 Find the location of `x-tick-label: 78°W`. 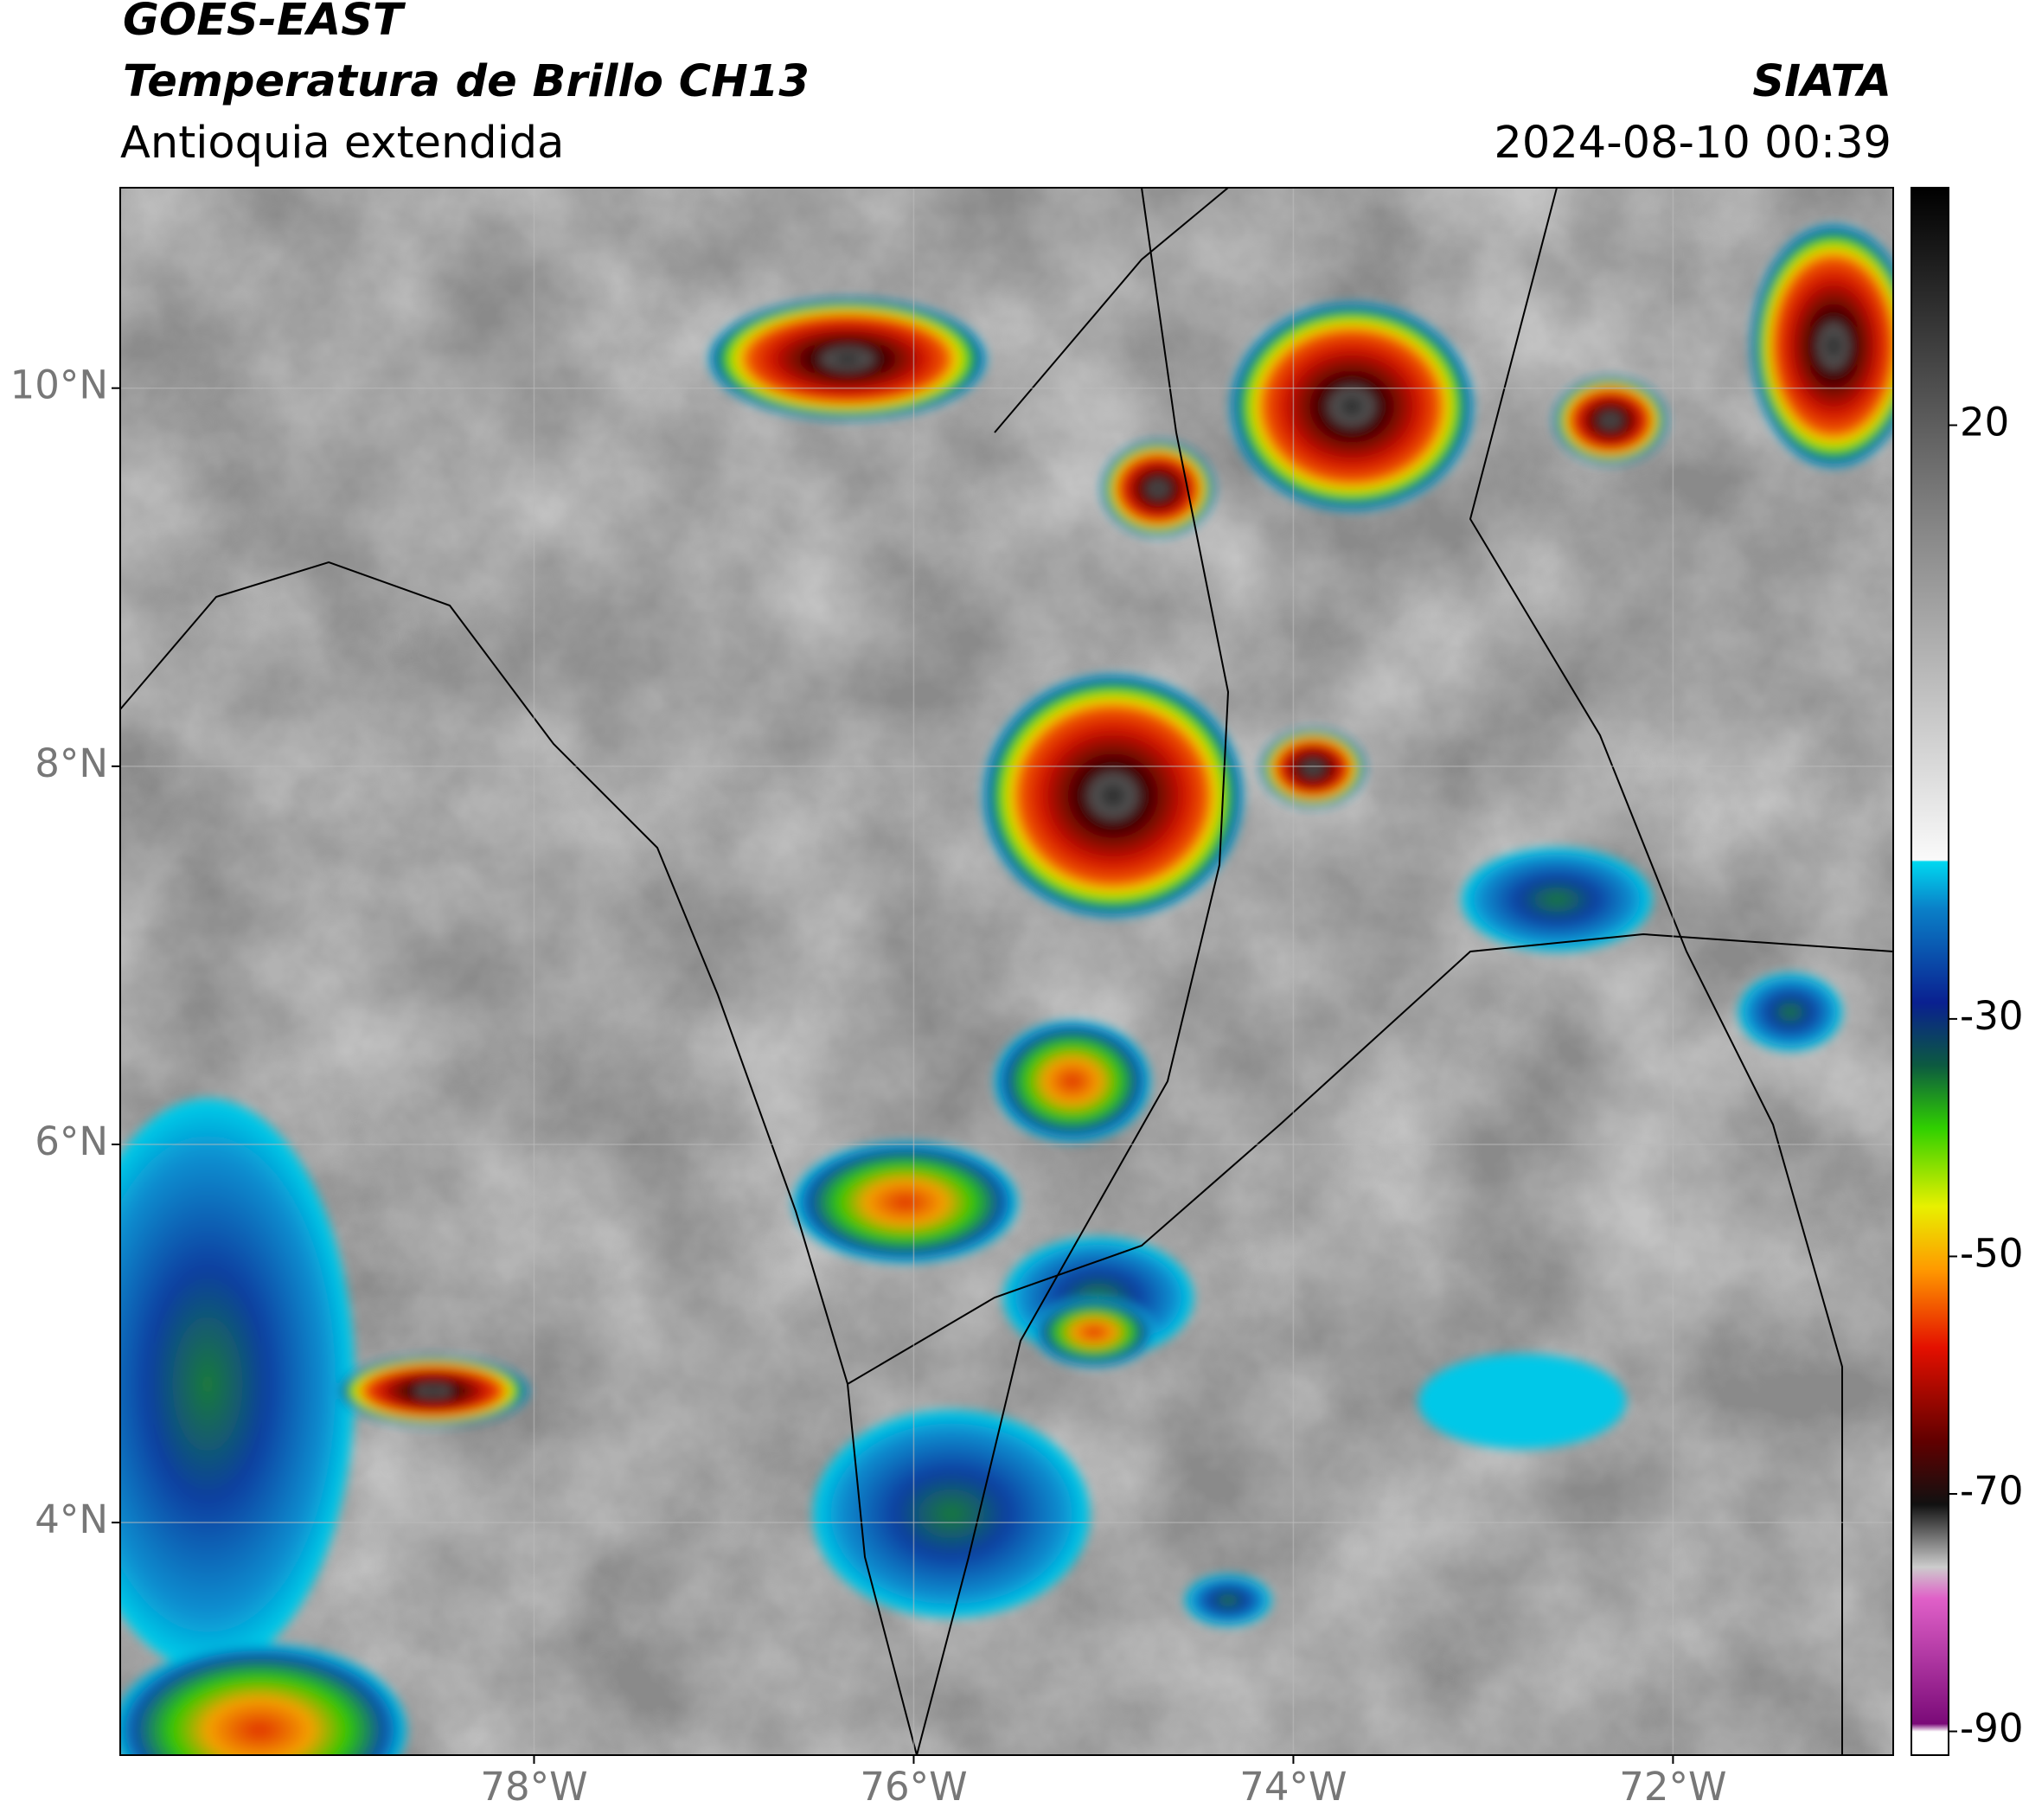

x-tick-label: 78°W is located at coordinates (533, 1787).